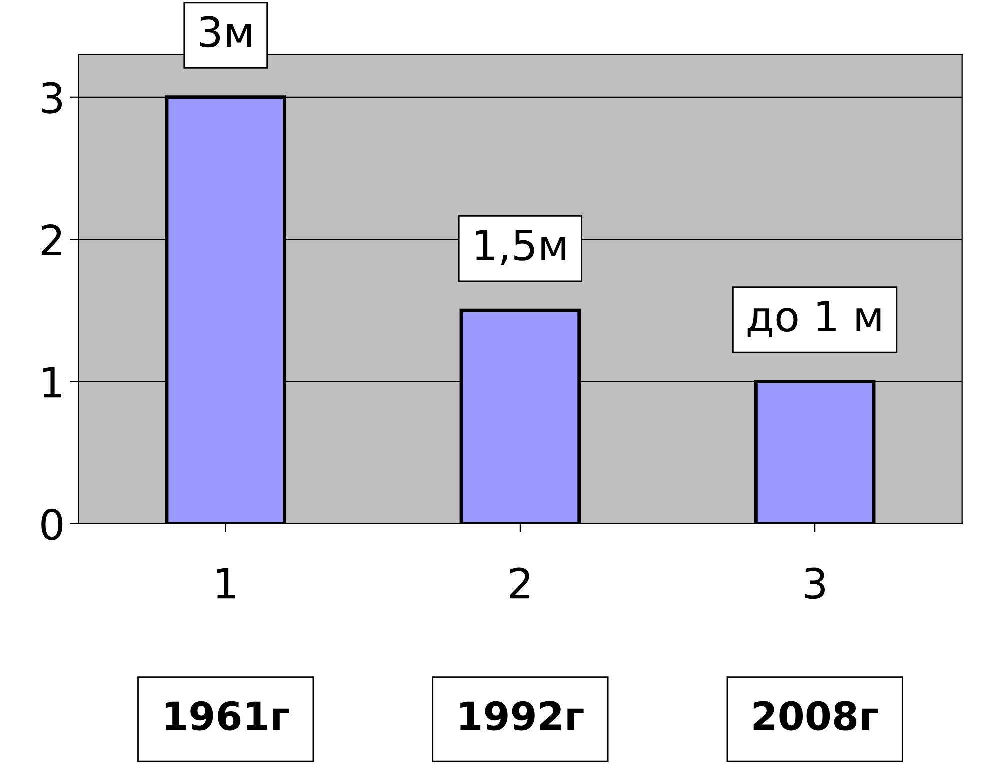 This screenshot has height=782, width=982. I want to click on x-tick-label: 2, so click(520, 583).